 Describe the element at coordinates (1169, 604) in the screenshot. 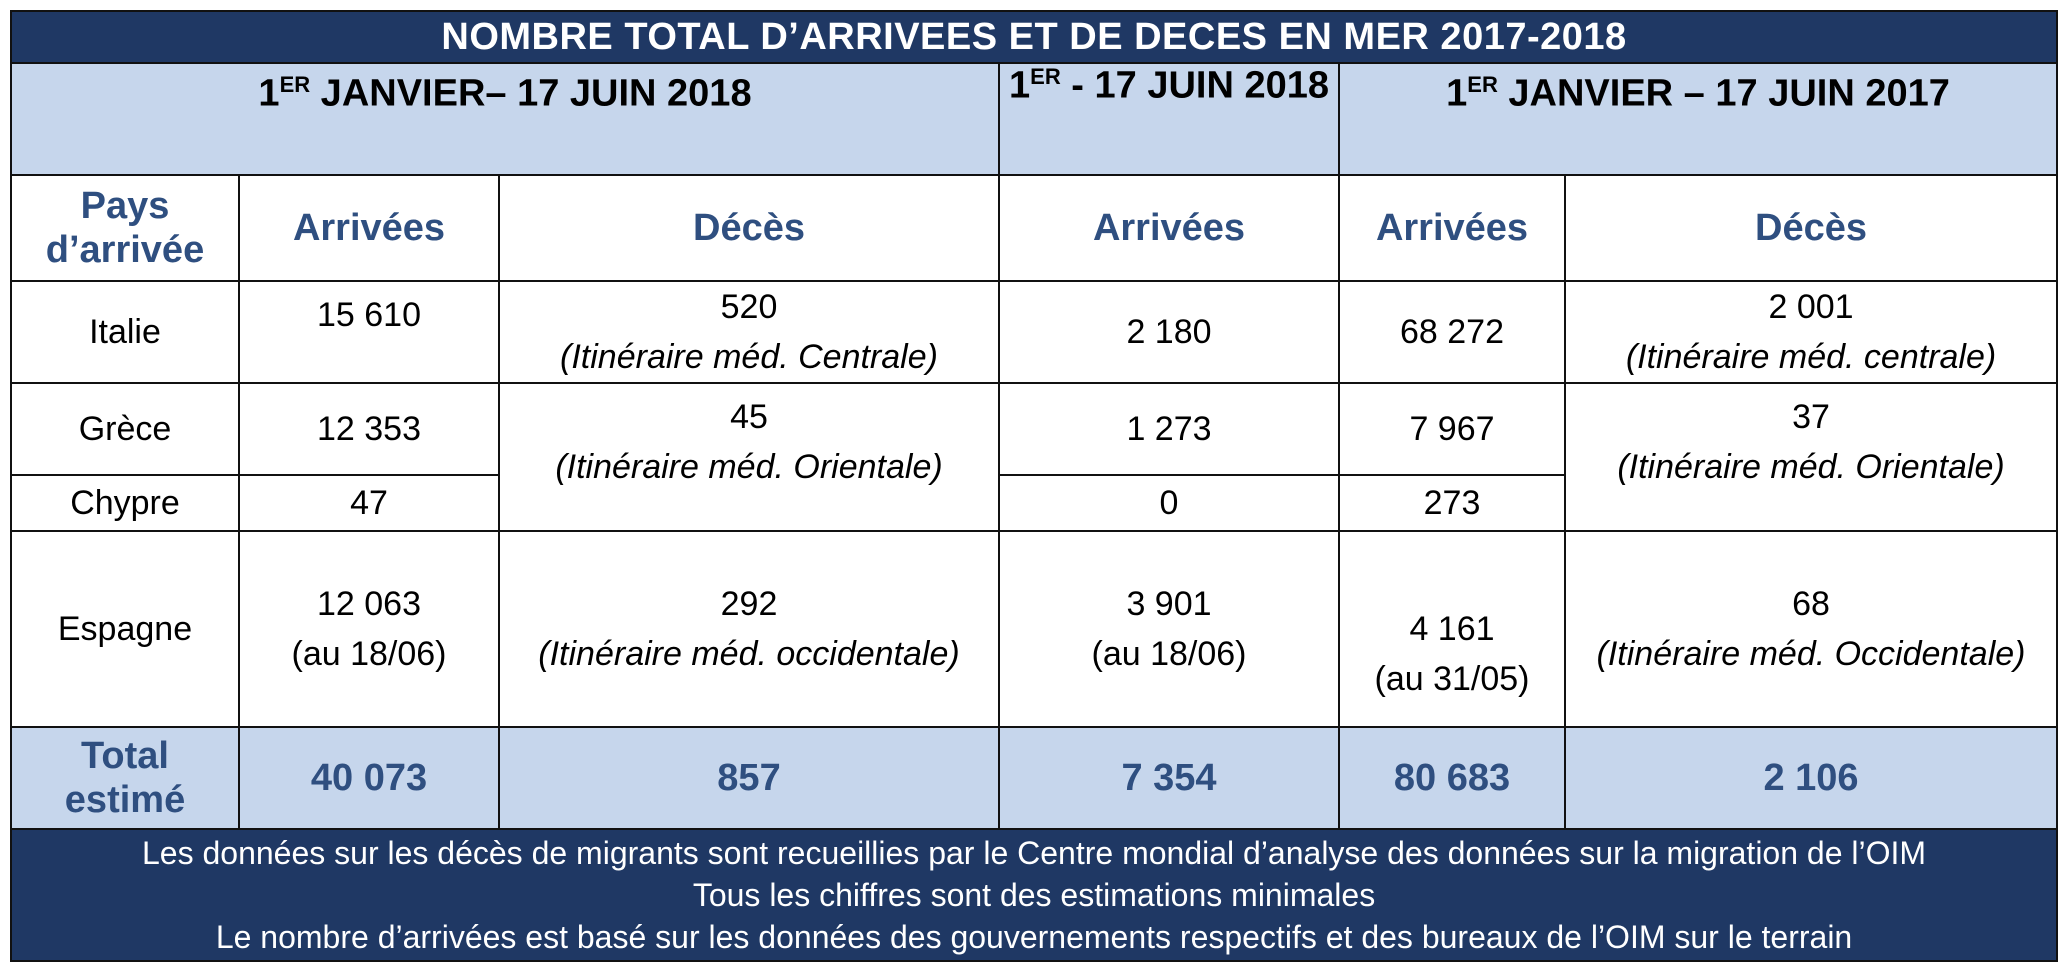

I see `arrivals-value: 3 901` at that location.